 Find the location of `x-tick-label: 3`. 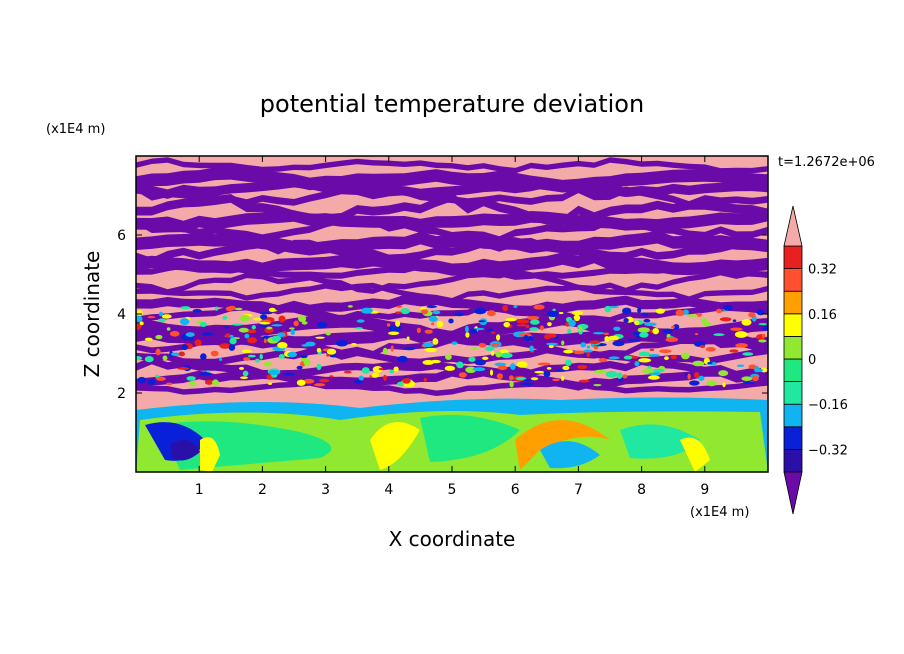

x-tick-label: 3 is located at coordinates (325, 490).